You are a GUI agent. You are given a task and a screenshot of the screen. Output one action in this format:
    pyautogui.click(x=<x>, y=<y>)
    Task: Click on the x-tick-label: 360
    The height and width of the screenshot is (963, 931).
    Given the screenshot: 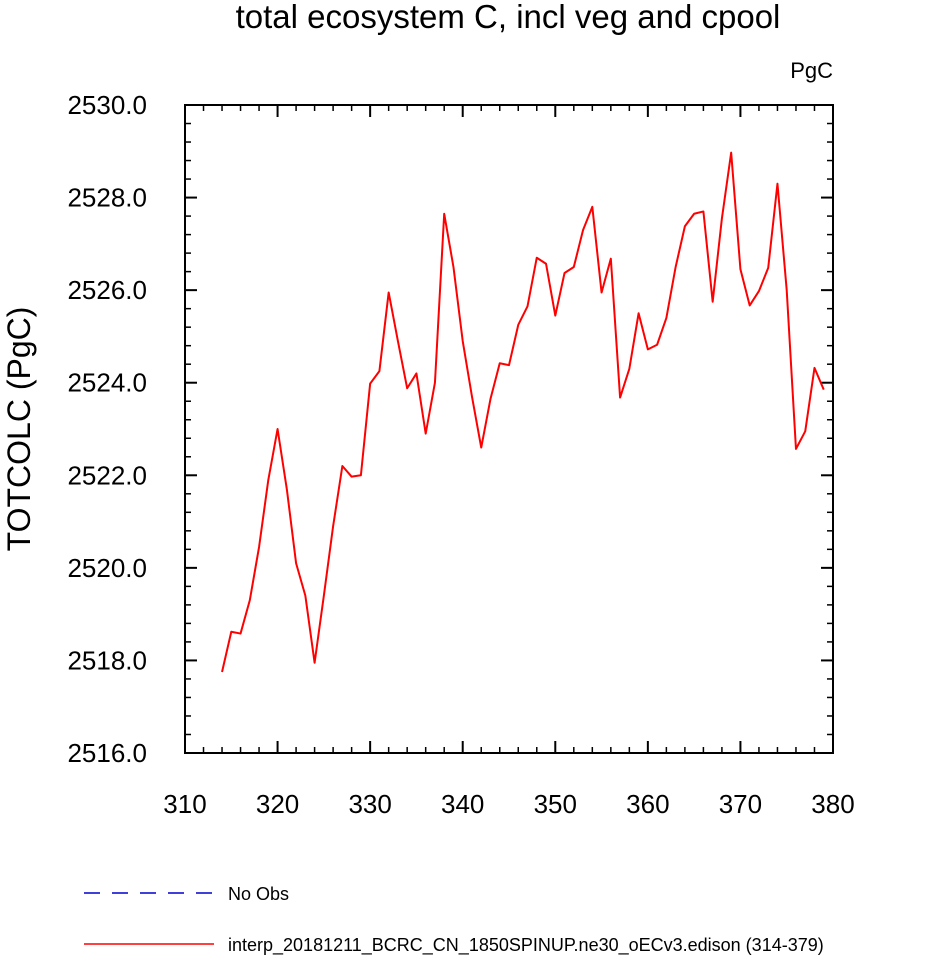 What is the action you would take?
    pyautogui.click(x=647, y=804)
    